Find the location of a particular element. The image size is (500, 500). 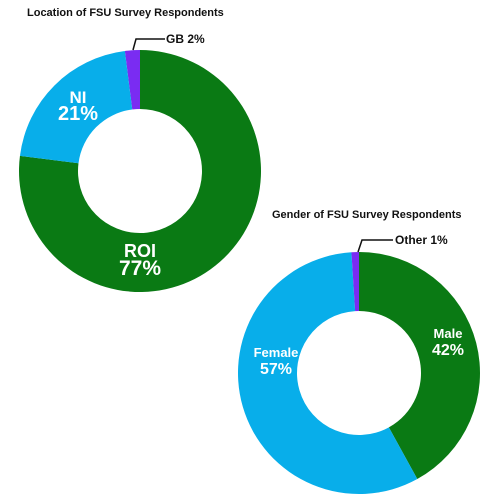

slice-value-male: 42% is located at coordinates (448, 350).